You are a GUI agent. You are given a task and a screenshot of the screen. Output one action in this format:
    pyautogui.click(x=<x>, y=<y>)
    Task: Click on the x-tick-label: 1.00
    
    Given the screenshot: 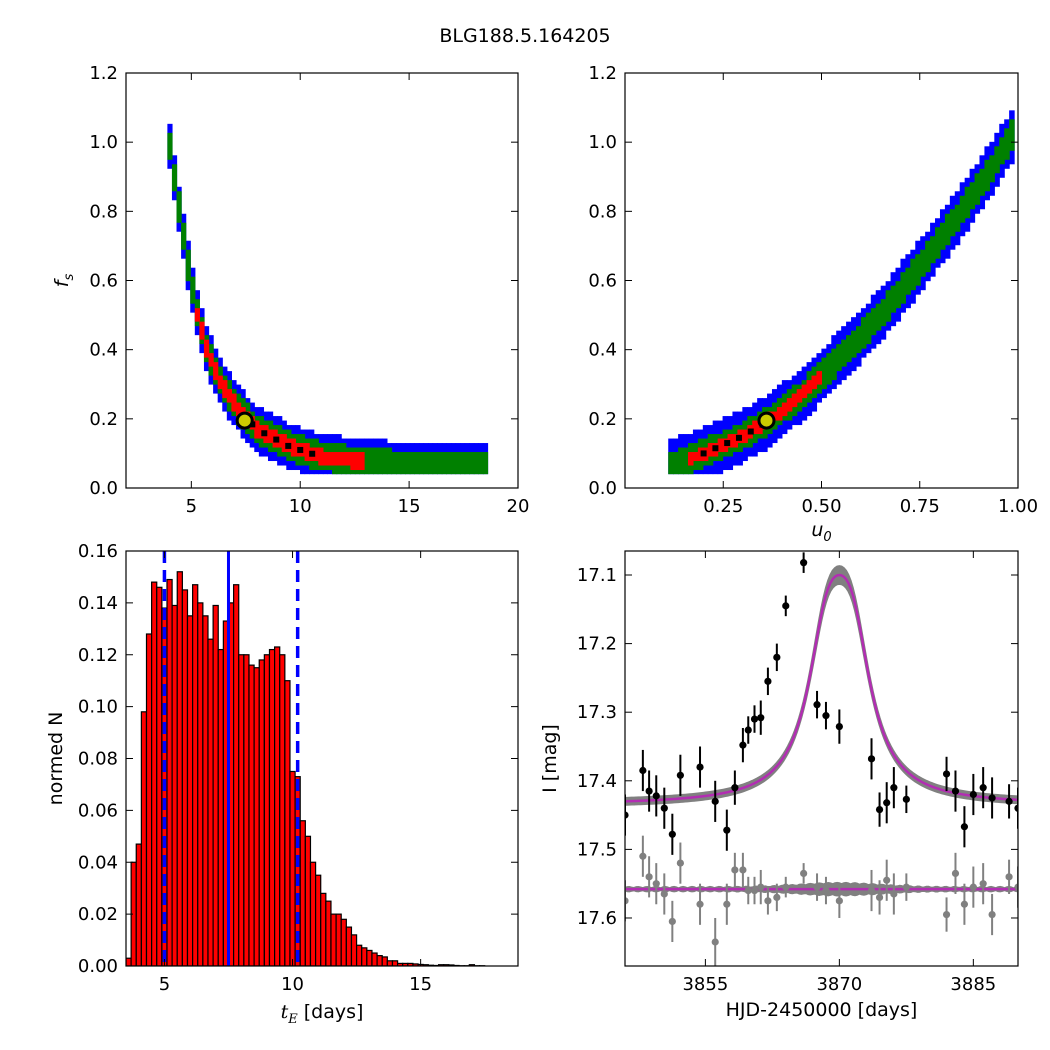 What is the action you would take?
    pyautogui.click(x=1018, y=506)
    